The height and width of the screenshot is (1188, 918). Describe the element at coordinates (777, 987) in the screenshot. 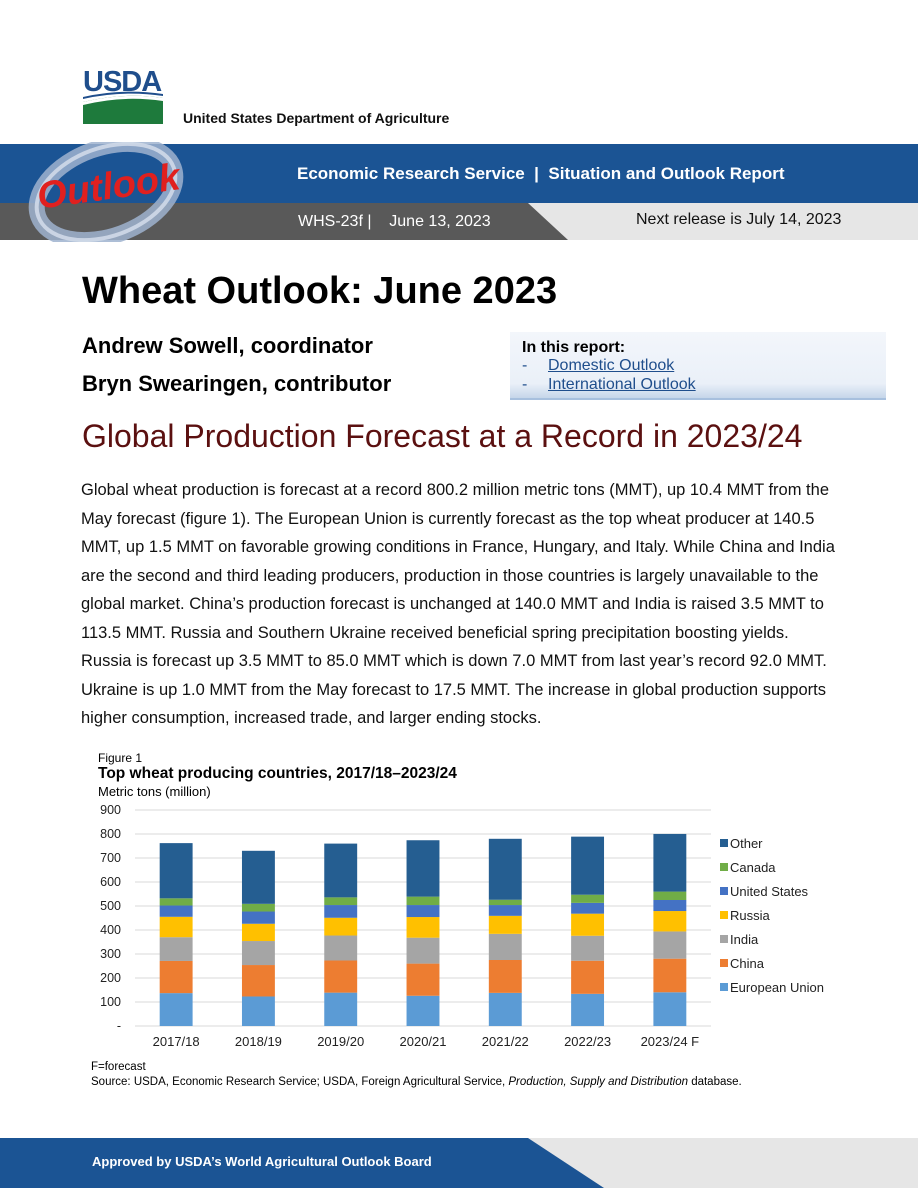

I see `legend-label: European Union` at that location.